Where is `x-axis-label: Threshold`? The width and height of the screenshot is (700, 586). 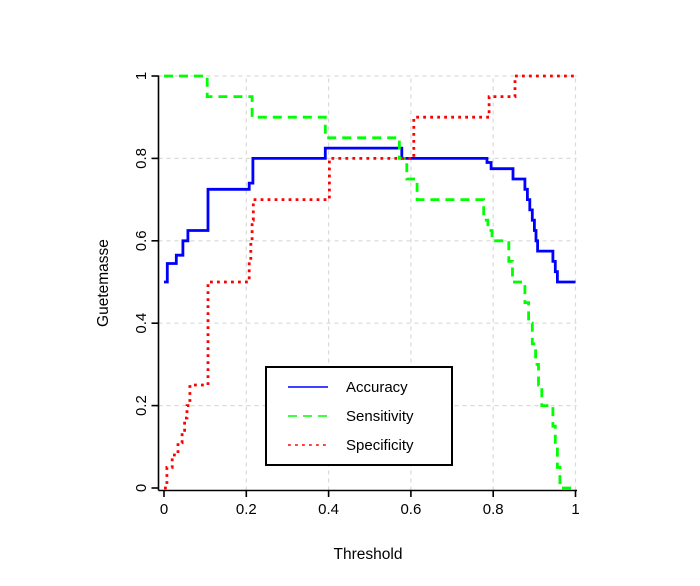
x-axis-label: Threshold is located at coordinates (368, 554).